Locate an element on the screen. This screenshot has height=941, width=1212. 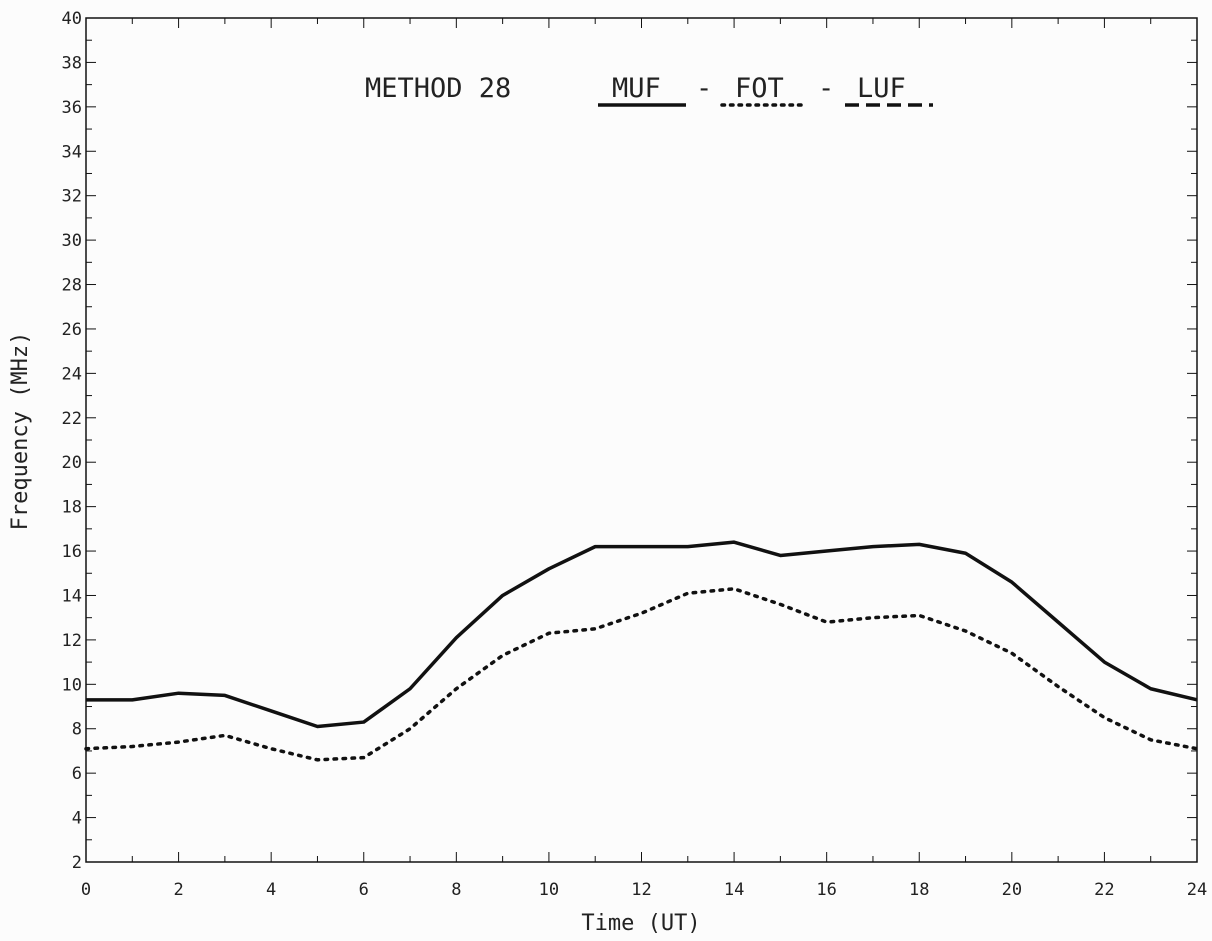
y-tick-label: 16 is located at coordinates (72, 552).